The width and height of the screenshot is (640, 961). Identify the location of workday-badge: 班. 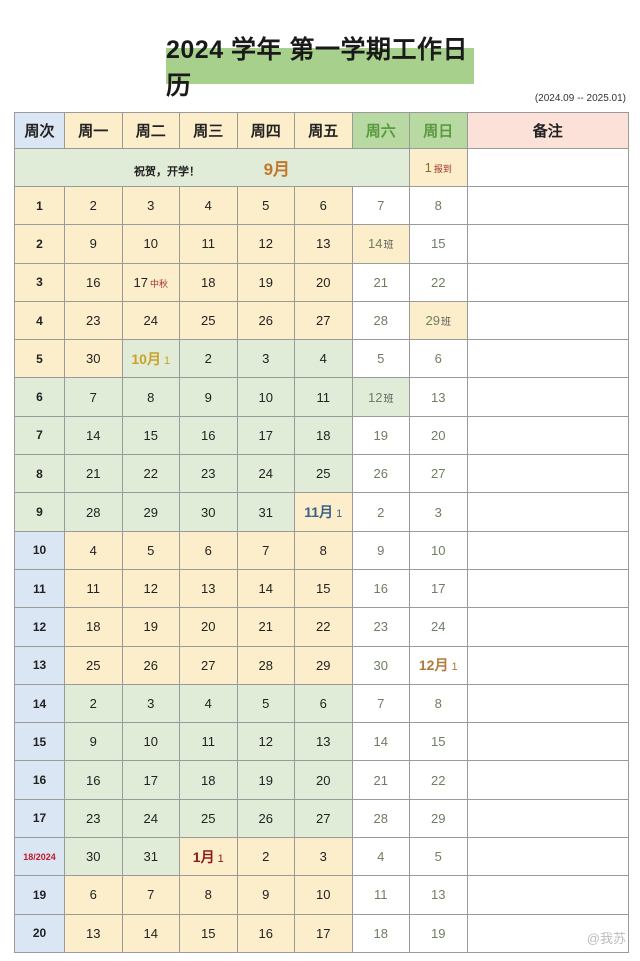
(388, 399).